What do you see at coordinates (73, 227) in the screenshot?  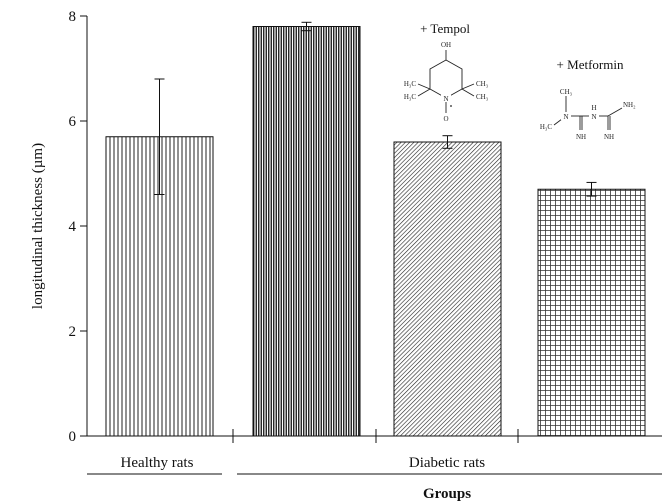 I see `y-tick-label: 4` at bounding box center [73, 227].